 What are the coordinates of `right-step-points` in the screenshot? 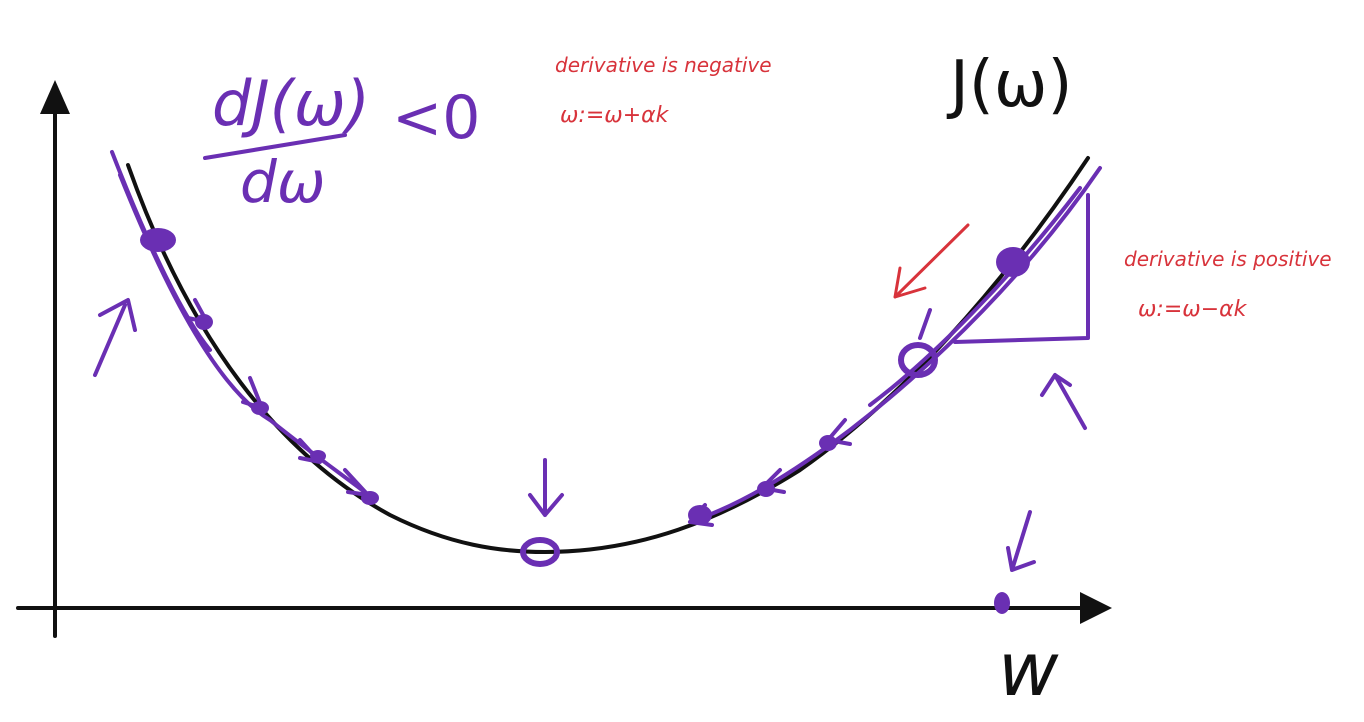 It's located at (859, 386).